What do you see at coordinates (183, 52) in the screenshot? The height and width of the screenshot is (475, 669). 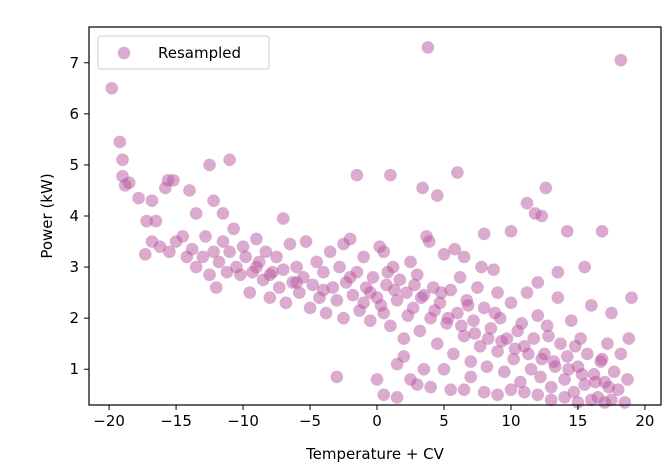 I see `legend: Resampled` at bounding box center [183, 52].